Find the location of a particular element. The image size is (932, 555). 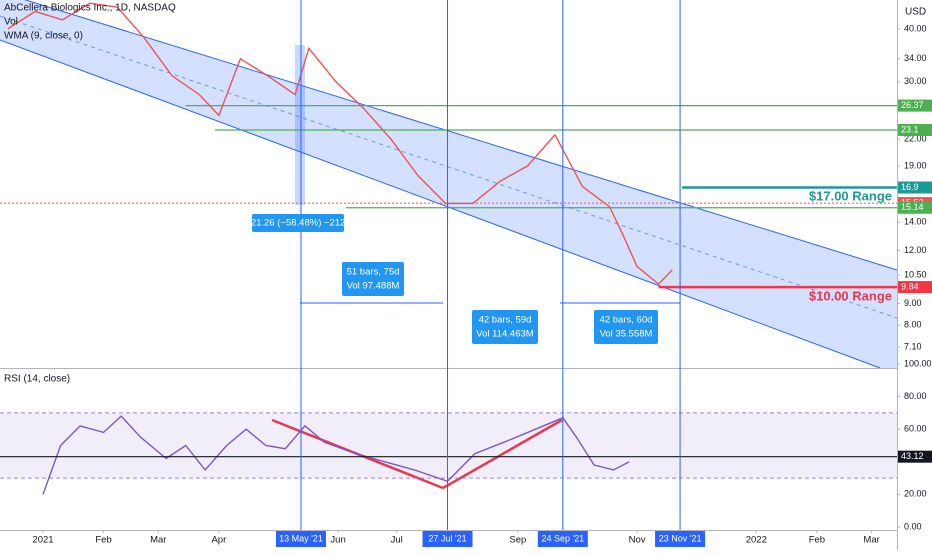

y-tick-label: 9.00 is located at coordinates (913, 303).